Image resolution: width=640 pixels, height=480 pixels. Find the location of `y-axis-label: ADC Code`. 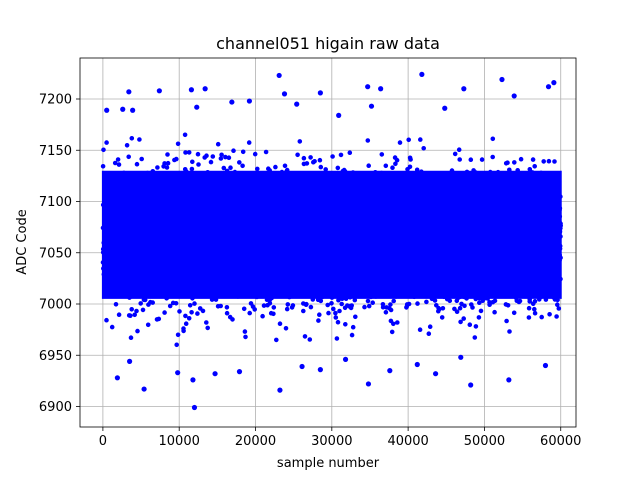

y-axis-label: ADC Code is located at coordinates (22, 241).